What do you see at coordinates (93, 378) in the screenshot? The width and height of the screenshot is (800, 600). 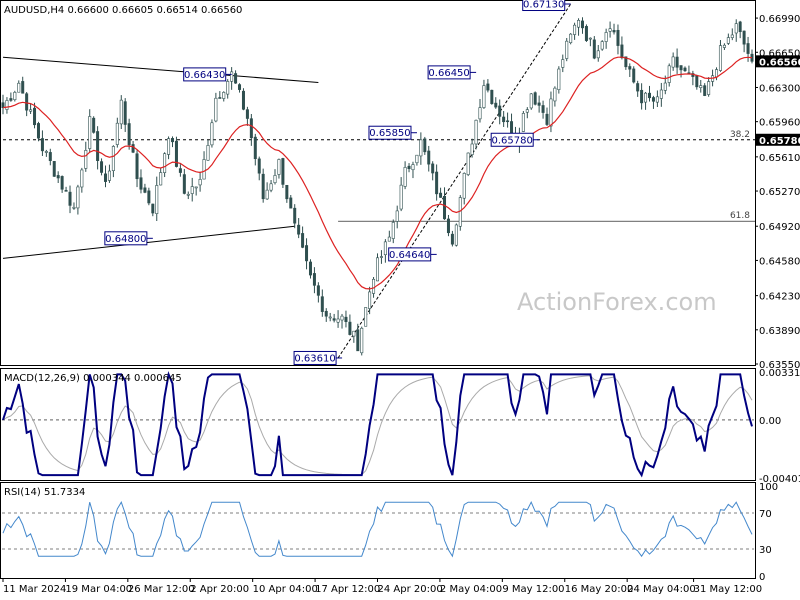 I see `macd-header: MACD(12,26,9) 0.000344 0.000645` at bounding box center [93, 378].